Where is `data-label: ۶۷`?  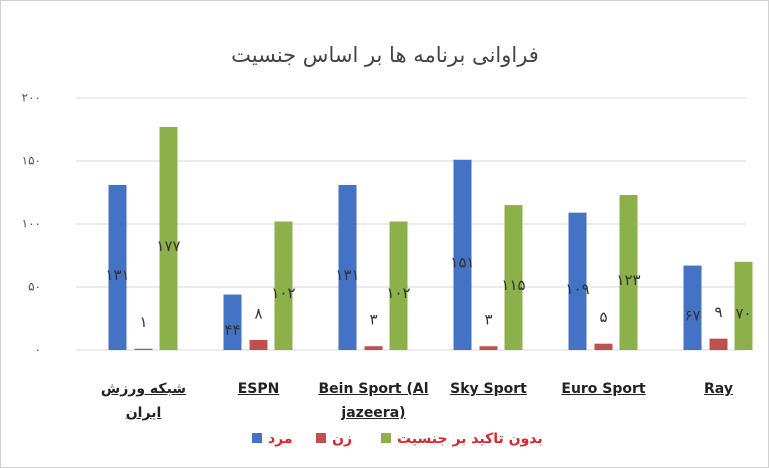 data-label: ۶۷ is located at coordinates (692, 315).